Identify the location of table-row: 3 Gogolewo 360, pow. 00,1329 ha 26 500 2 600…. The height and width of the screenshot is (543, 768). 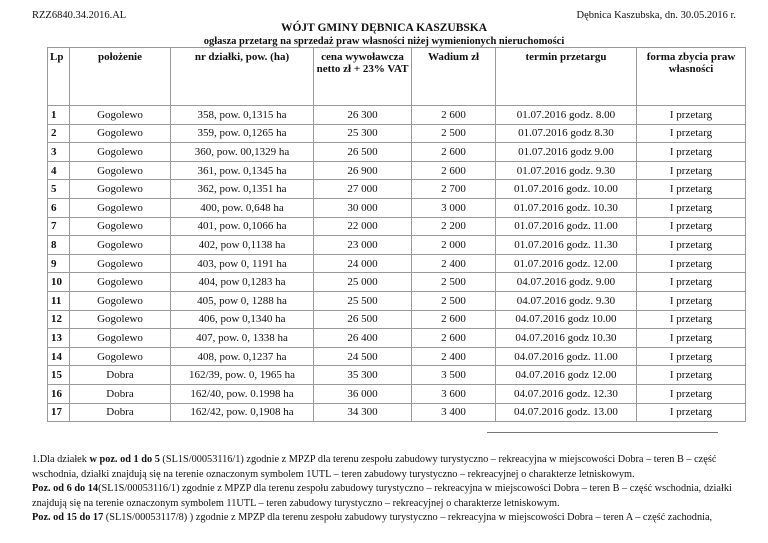
(396, 152).